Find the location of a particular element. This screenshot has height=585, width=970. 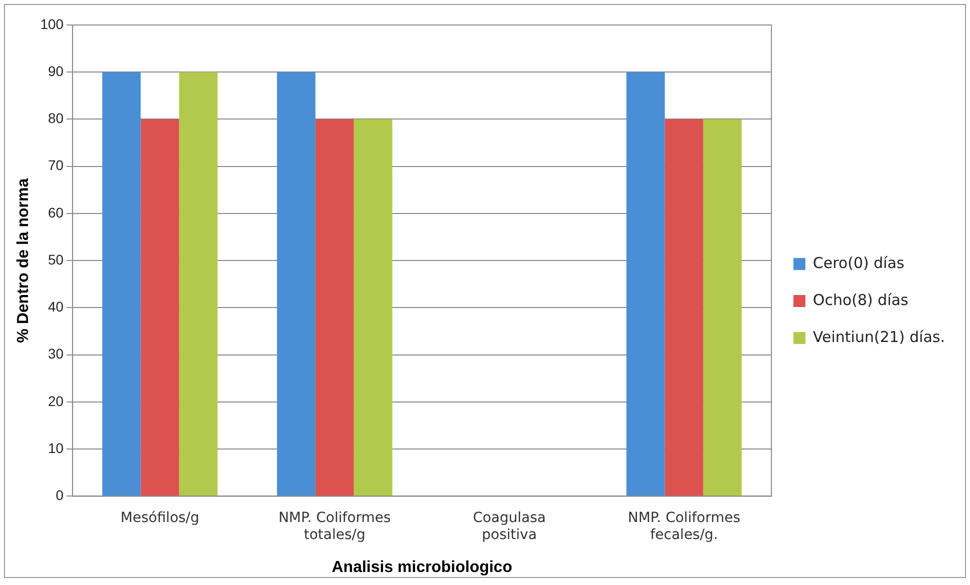

x-axis-title: Analisis microbiologico is located at coordinates (422, 567).